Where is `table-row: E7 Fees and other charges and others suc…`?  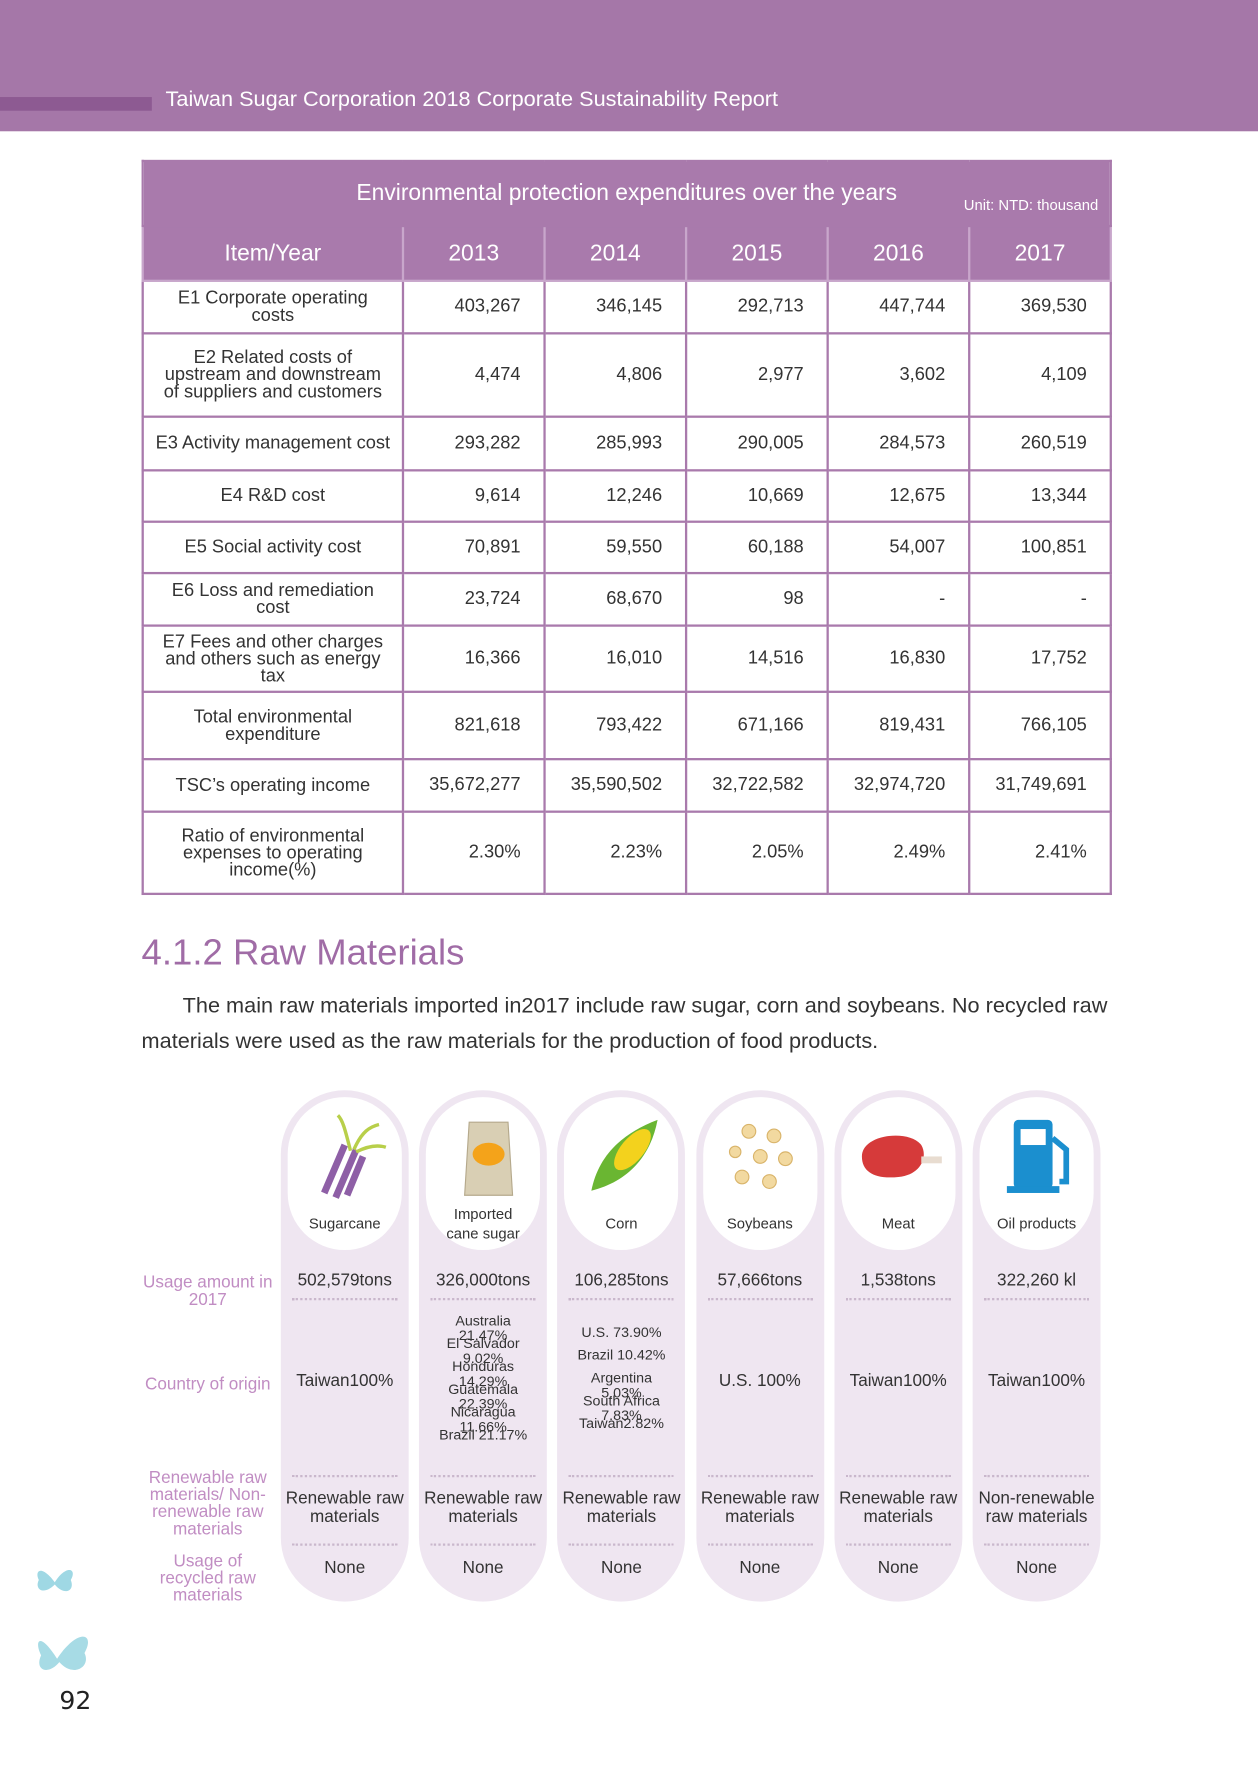 table-row: E7 Fees and other charges and others suc… is located at coordinates (626, 658).